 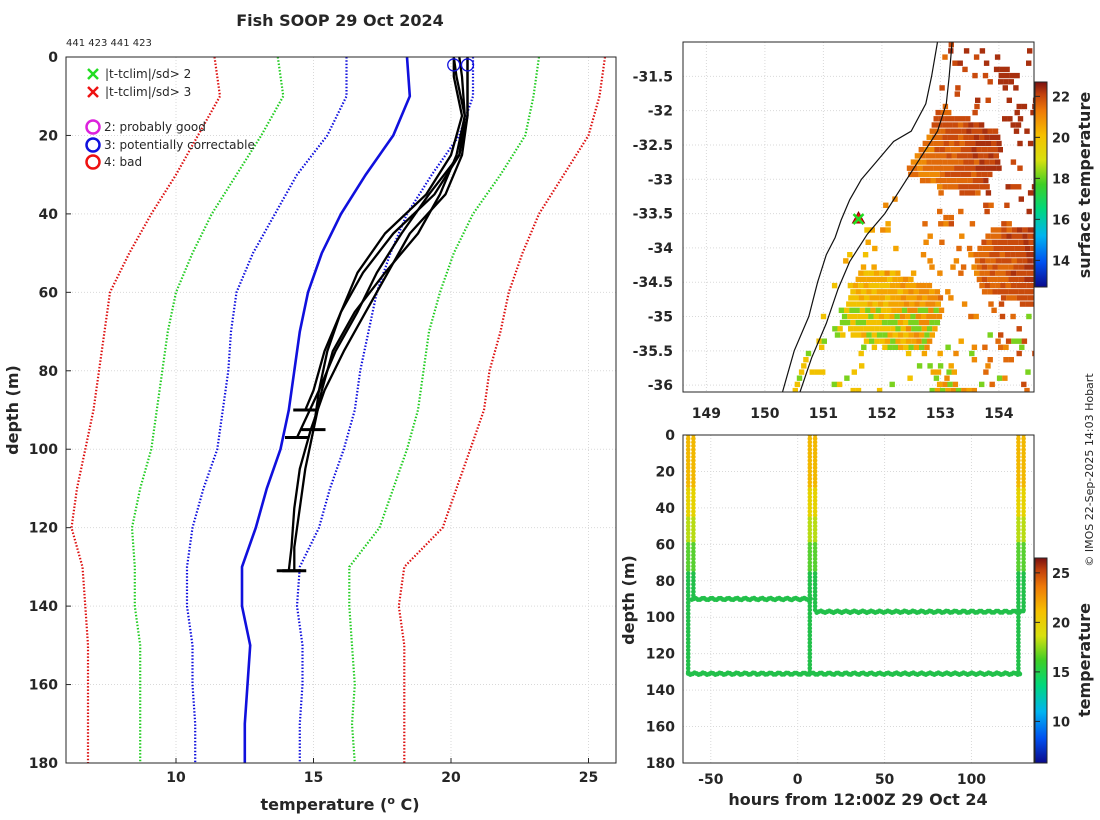 What do you see at coordinates (816, 608) in the screenshot?
I see `time-depth-ticks: -50 0 50 100 0 20 40 60 80 100 120 140 160 180` at bounding box center [816, 608].